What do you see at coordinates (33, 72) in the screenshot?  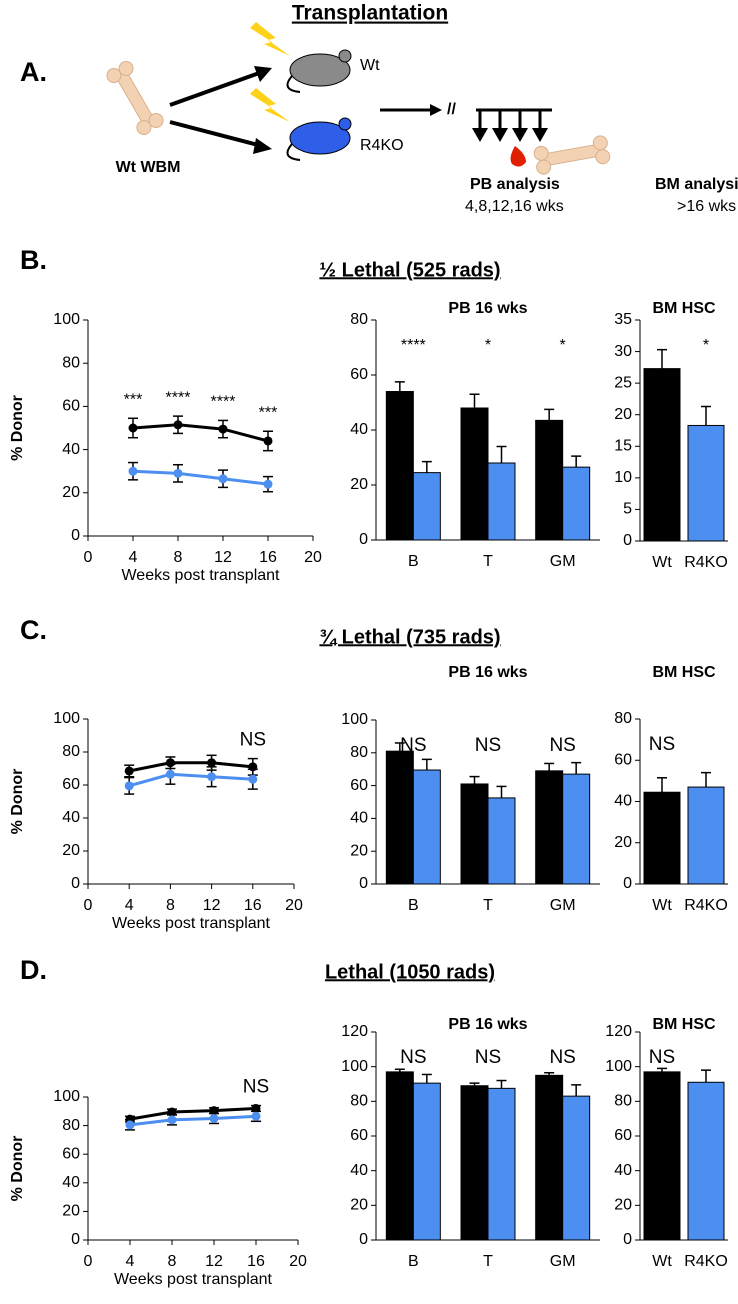 I see `panel-label: A.` at bounding box center [33, 72].